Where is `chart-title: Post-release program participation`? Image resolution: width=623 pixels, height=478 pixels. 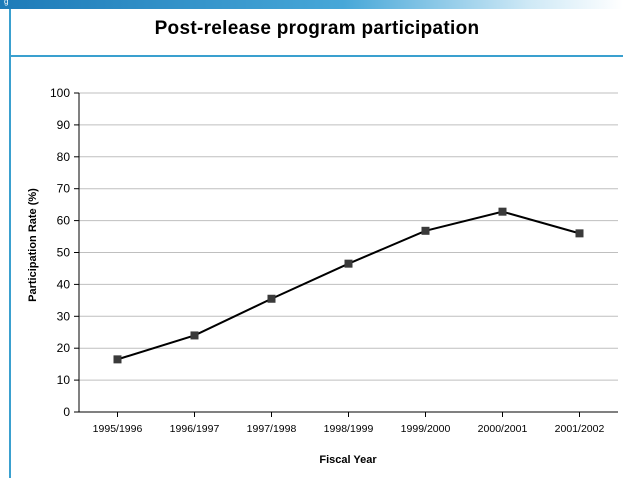
chart-title: Post-release program participation is located at coordinates (317, 28).